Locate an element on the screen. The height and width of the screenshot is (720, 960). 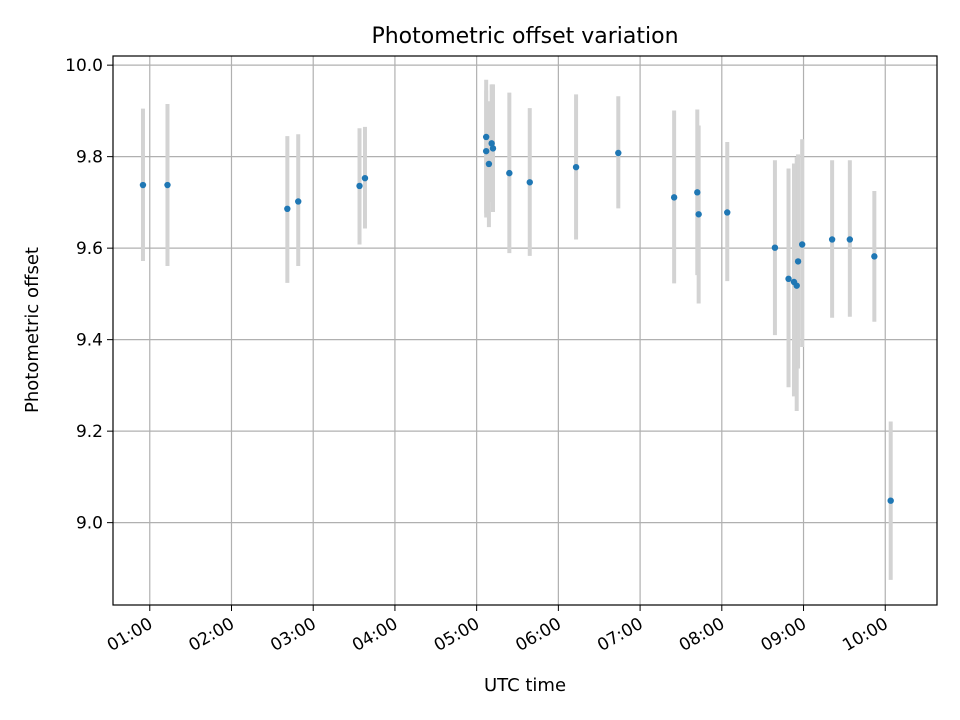
y-tick-label: 9.0 is located at coordinates (89, 524).